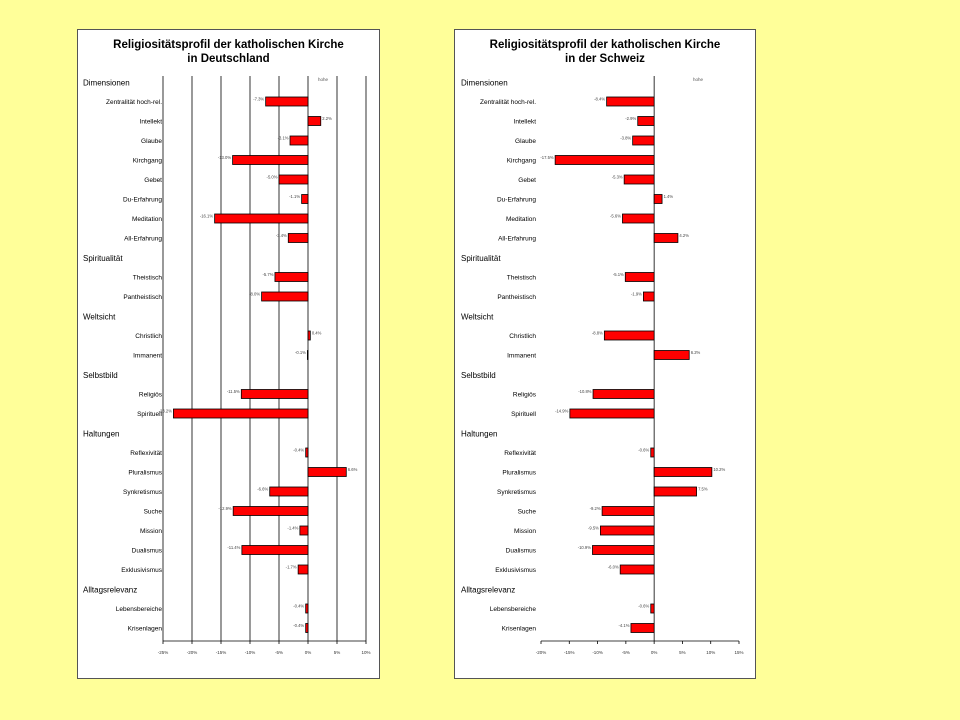 The height and width of the screenshot is (720, 960). What do you see at coordinates (308, 355) in the screenshot?
I see `bar-immanent` at bounding box center [308, 355].